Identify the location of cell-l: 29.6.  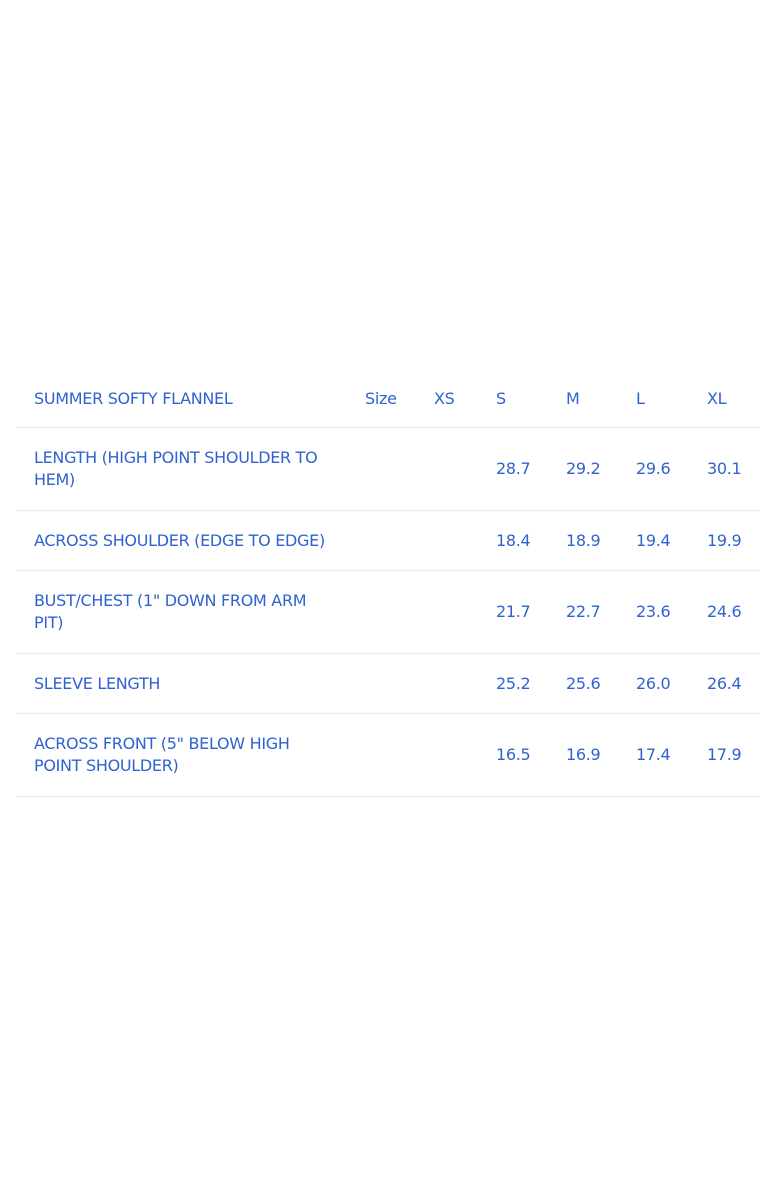
(653, 468).